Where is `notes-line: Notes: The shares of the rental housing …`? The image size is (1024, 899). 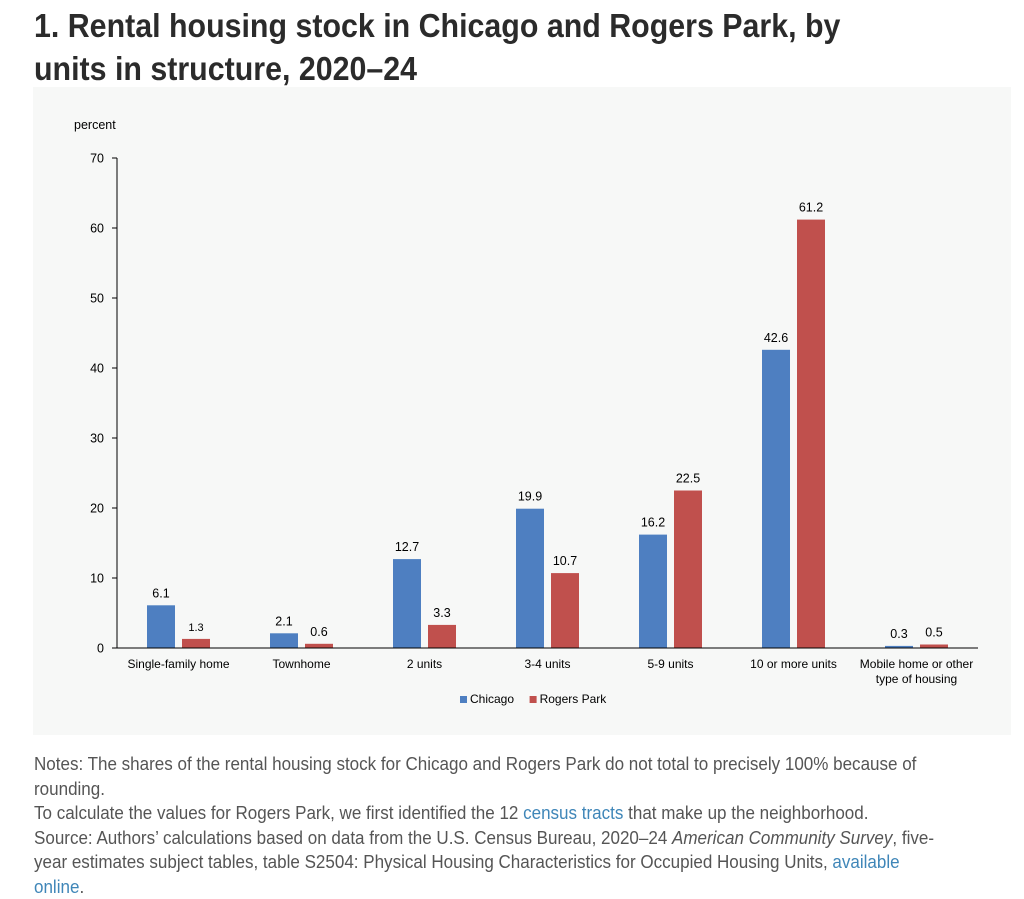
notes-line: Notes: The shares of the rental housing … is located at coordinates (489, 776).